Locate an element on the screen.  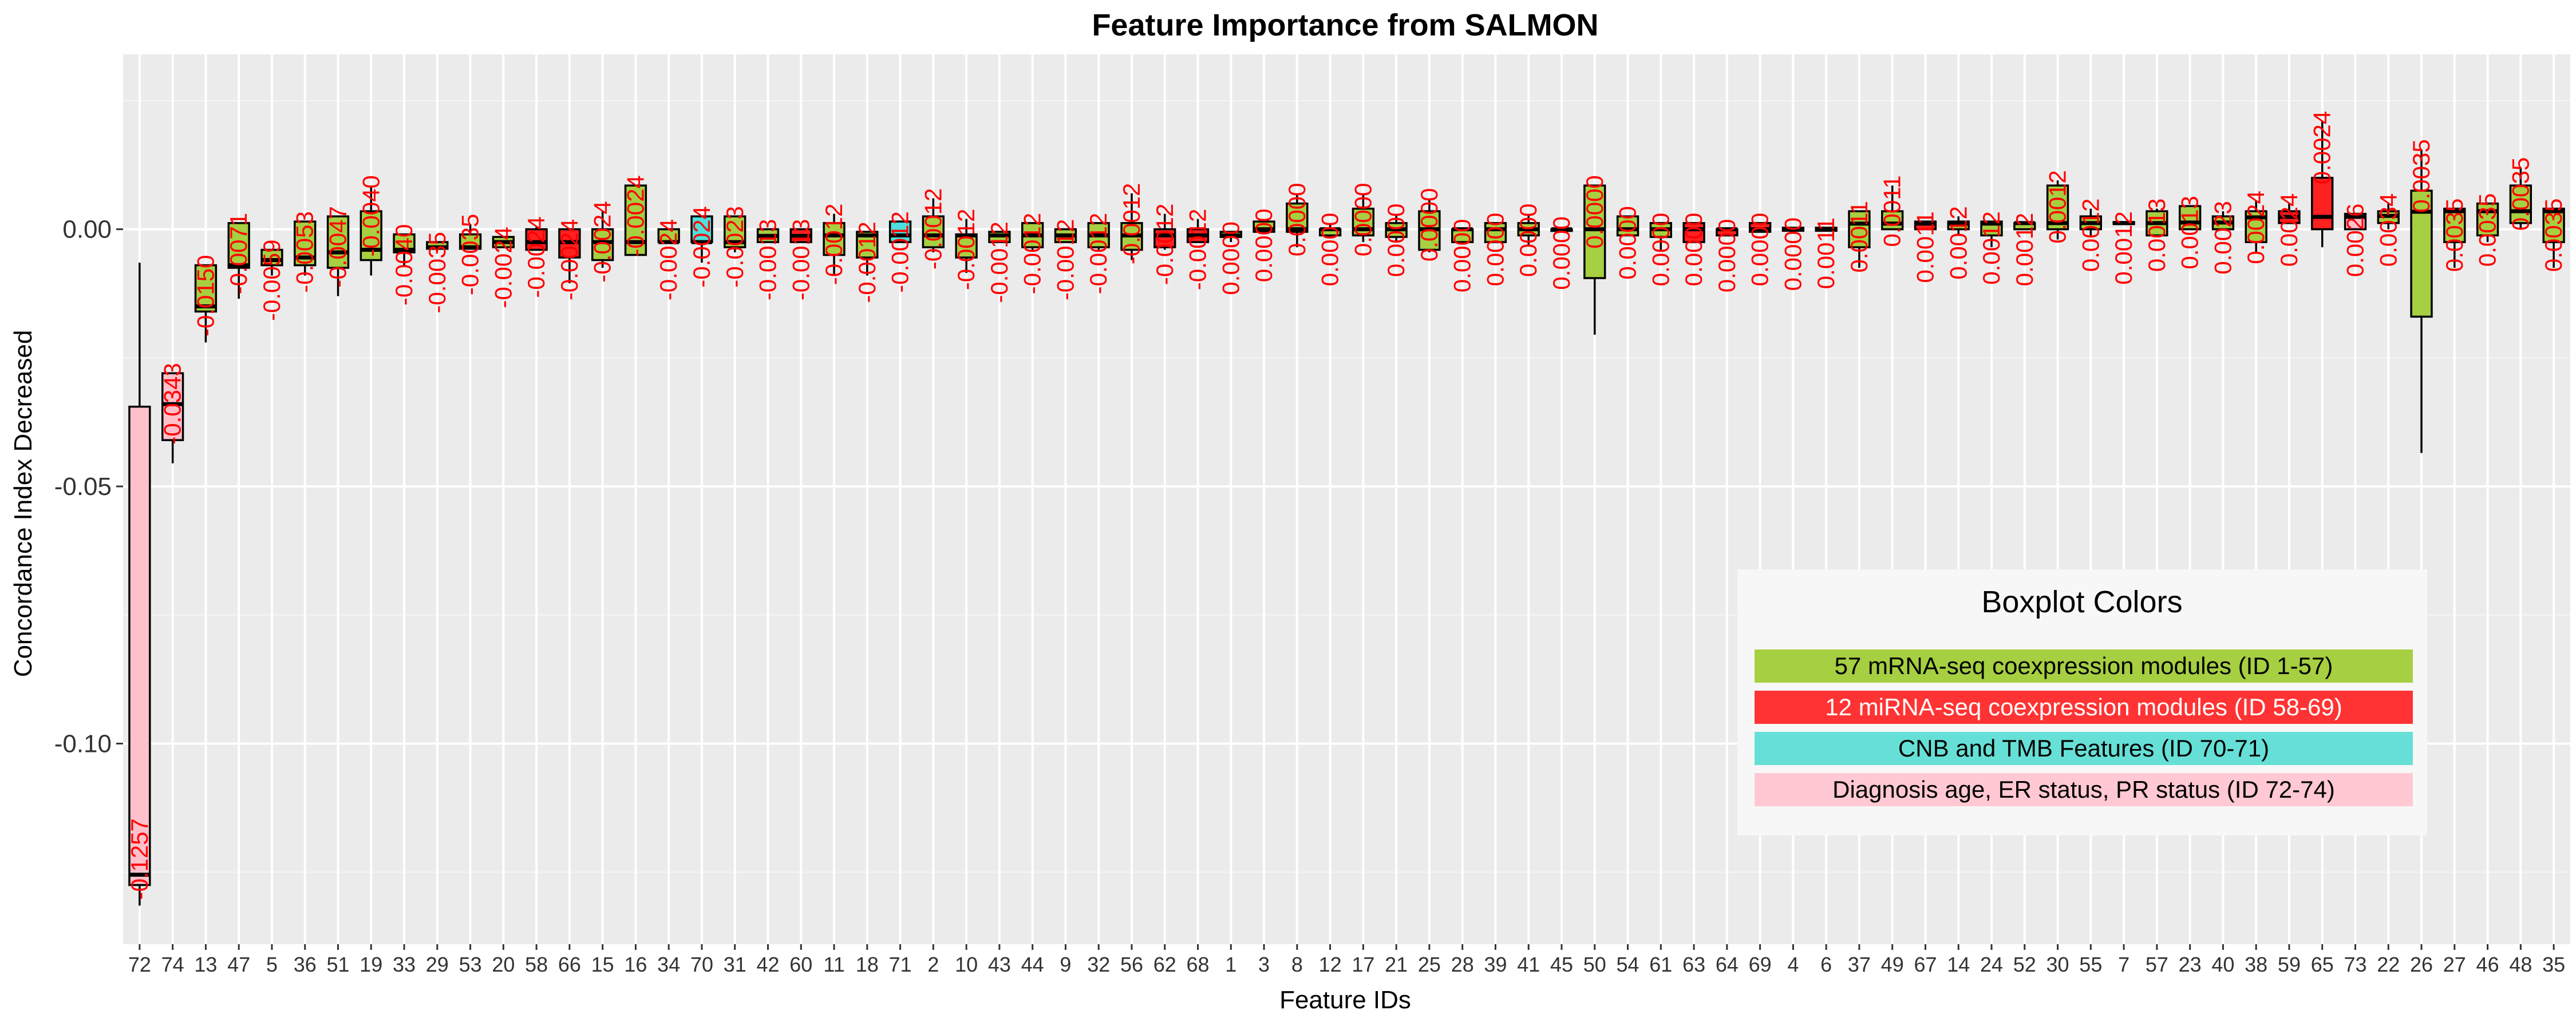
data-label: -0.0023 is located at coordinates (734, 246).